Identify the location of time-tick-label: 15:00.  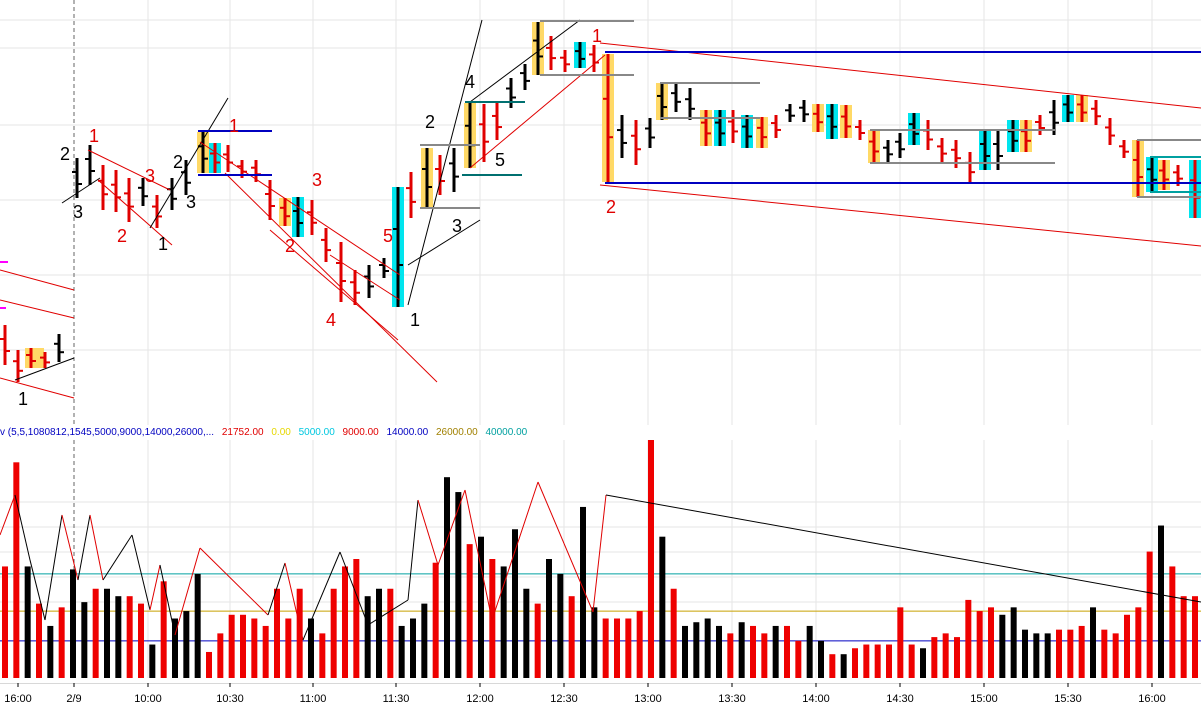
(984, 699).